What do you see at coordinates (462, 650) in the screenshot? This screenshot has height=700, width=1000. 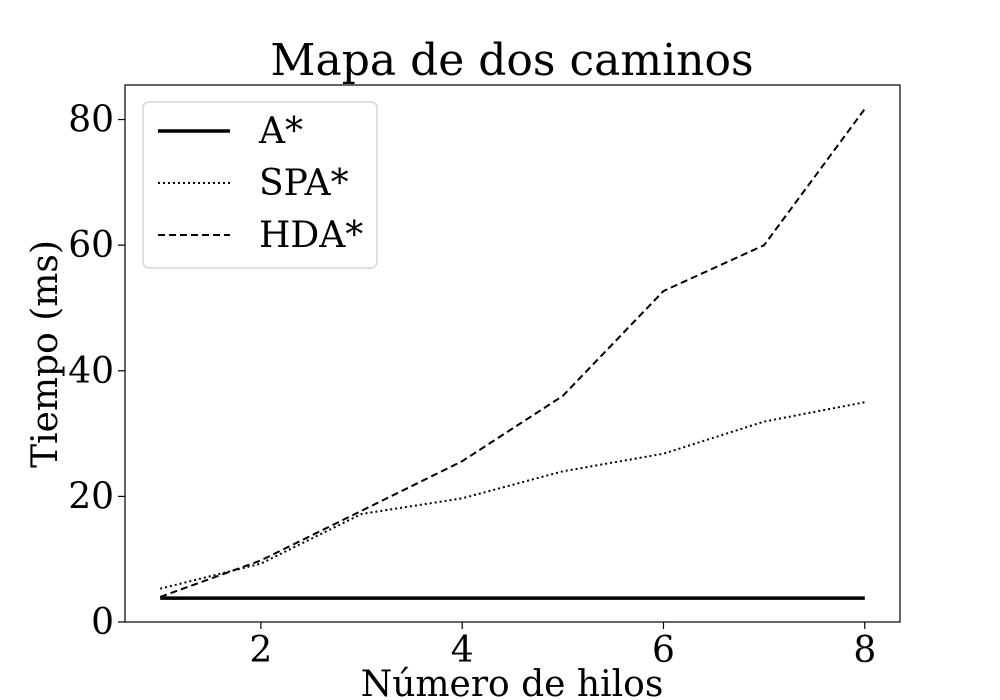 I see `x-tick-label: 4` at bounding box center [462, 650].